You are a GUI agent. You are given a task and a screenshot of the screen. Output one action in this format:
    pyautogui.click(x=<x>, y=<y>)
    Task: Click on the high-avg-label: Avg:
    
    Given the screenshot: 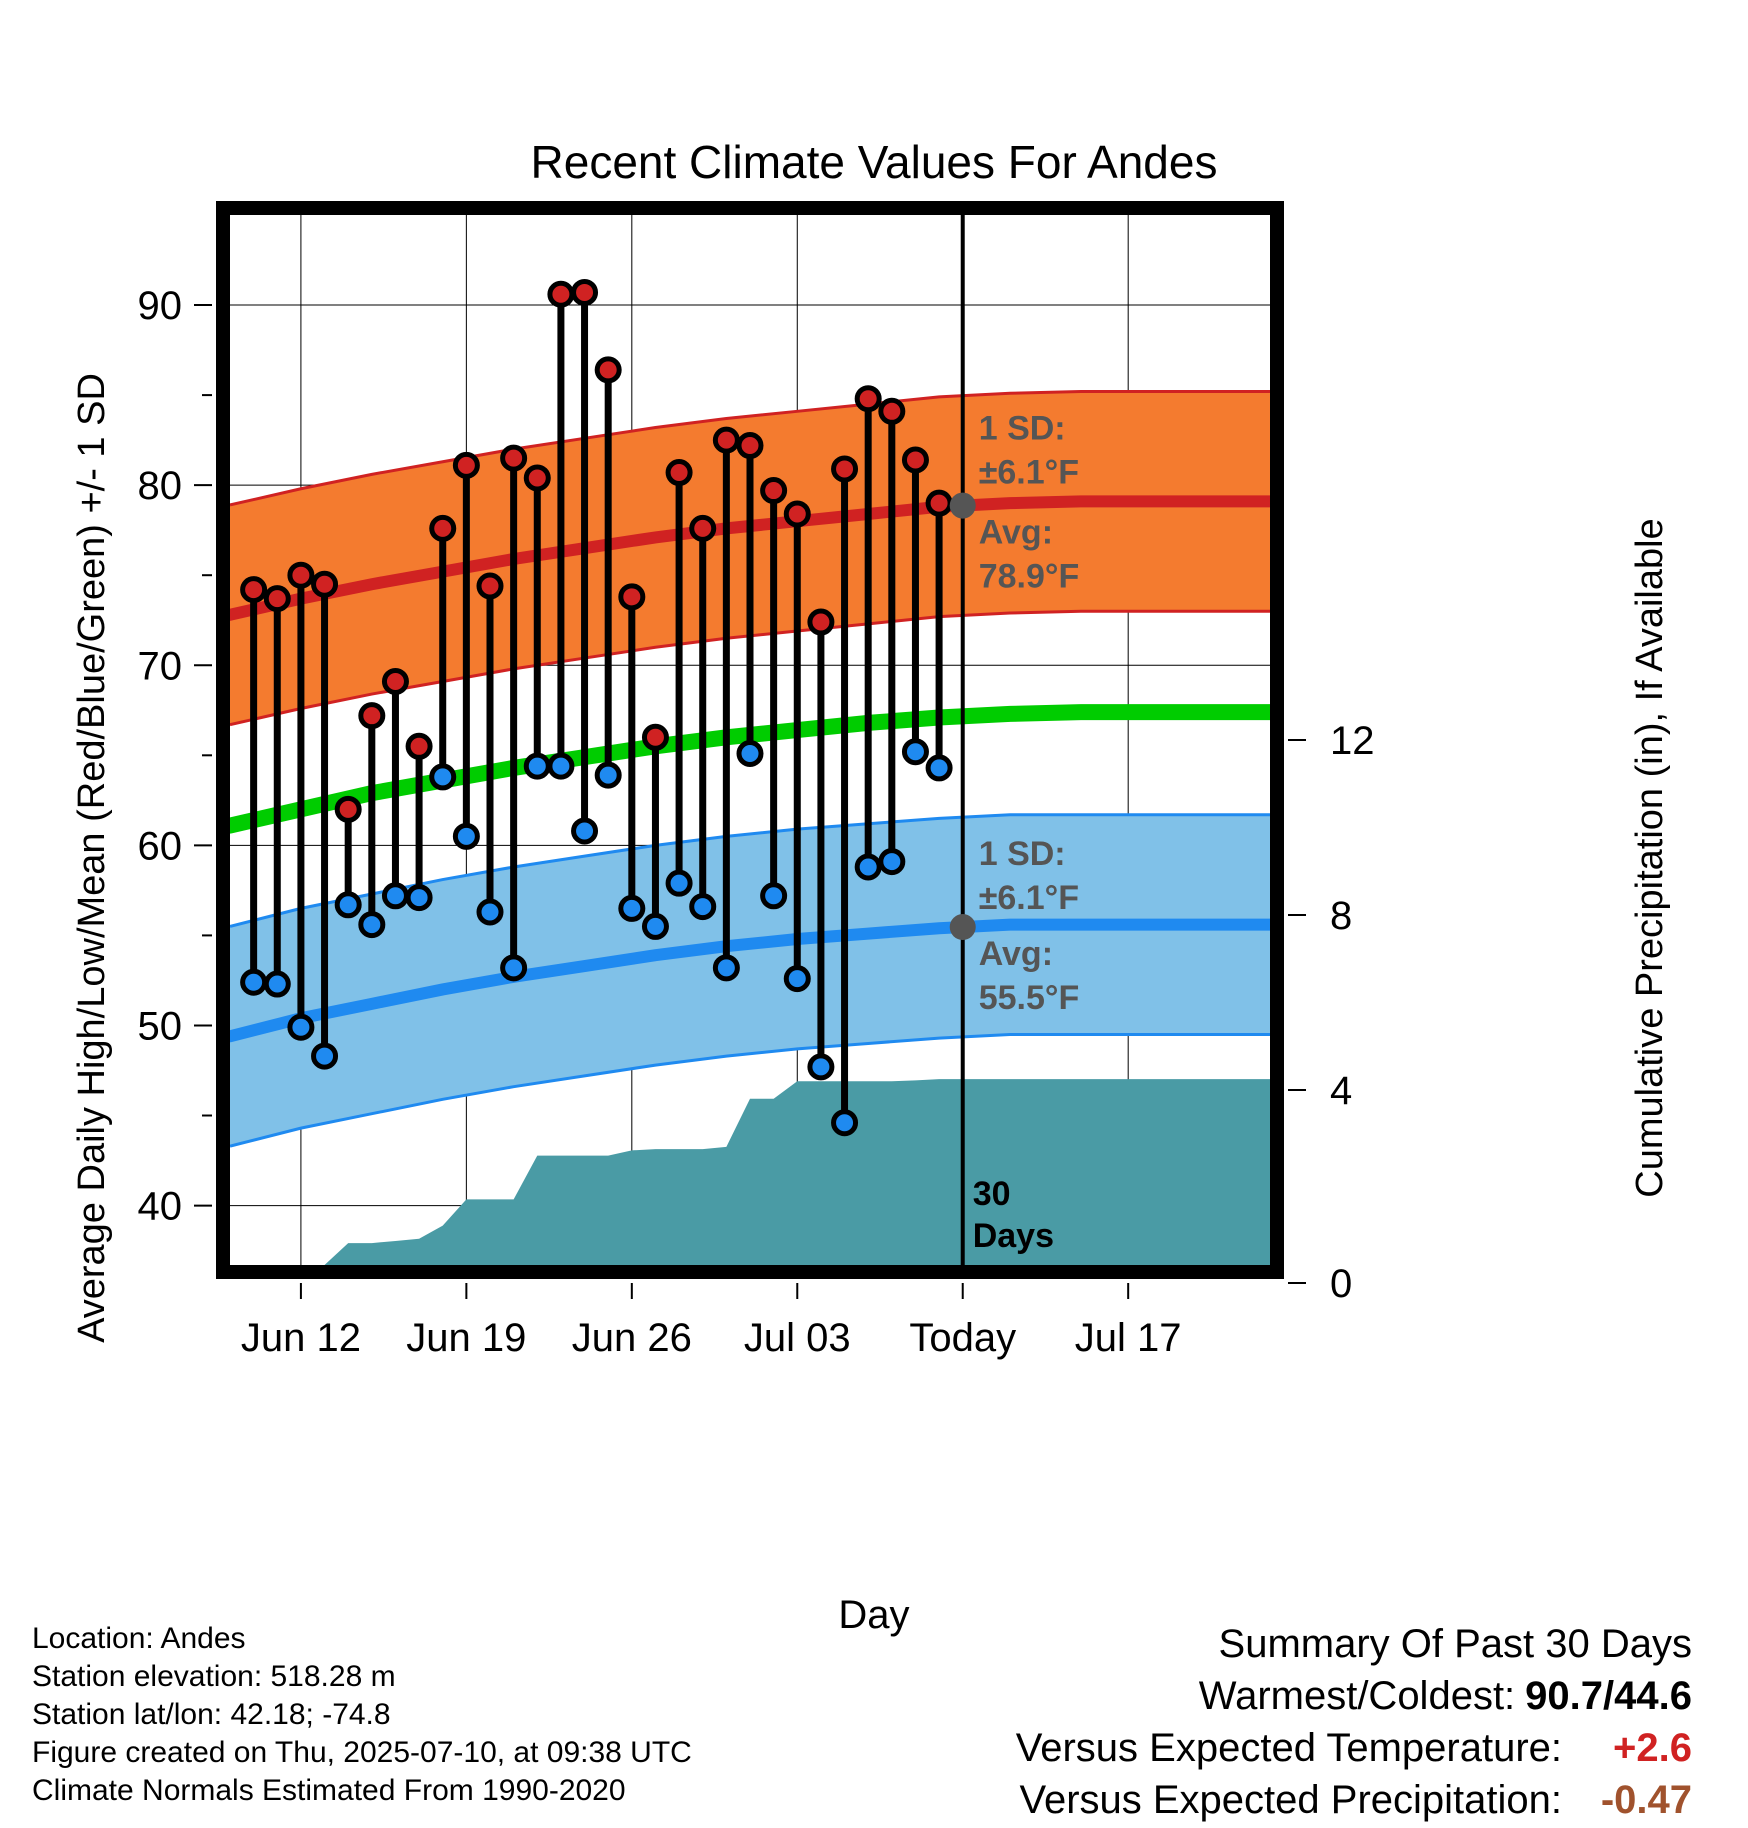 What is the action you would take?
    pyautogui.click(x=1016, y=533)
    